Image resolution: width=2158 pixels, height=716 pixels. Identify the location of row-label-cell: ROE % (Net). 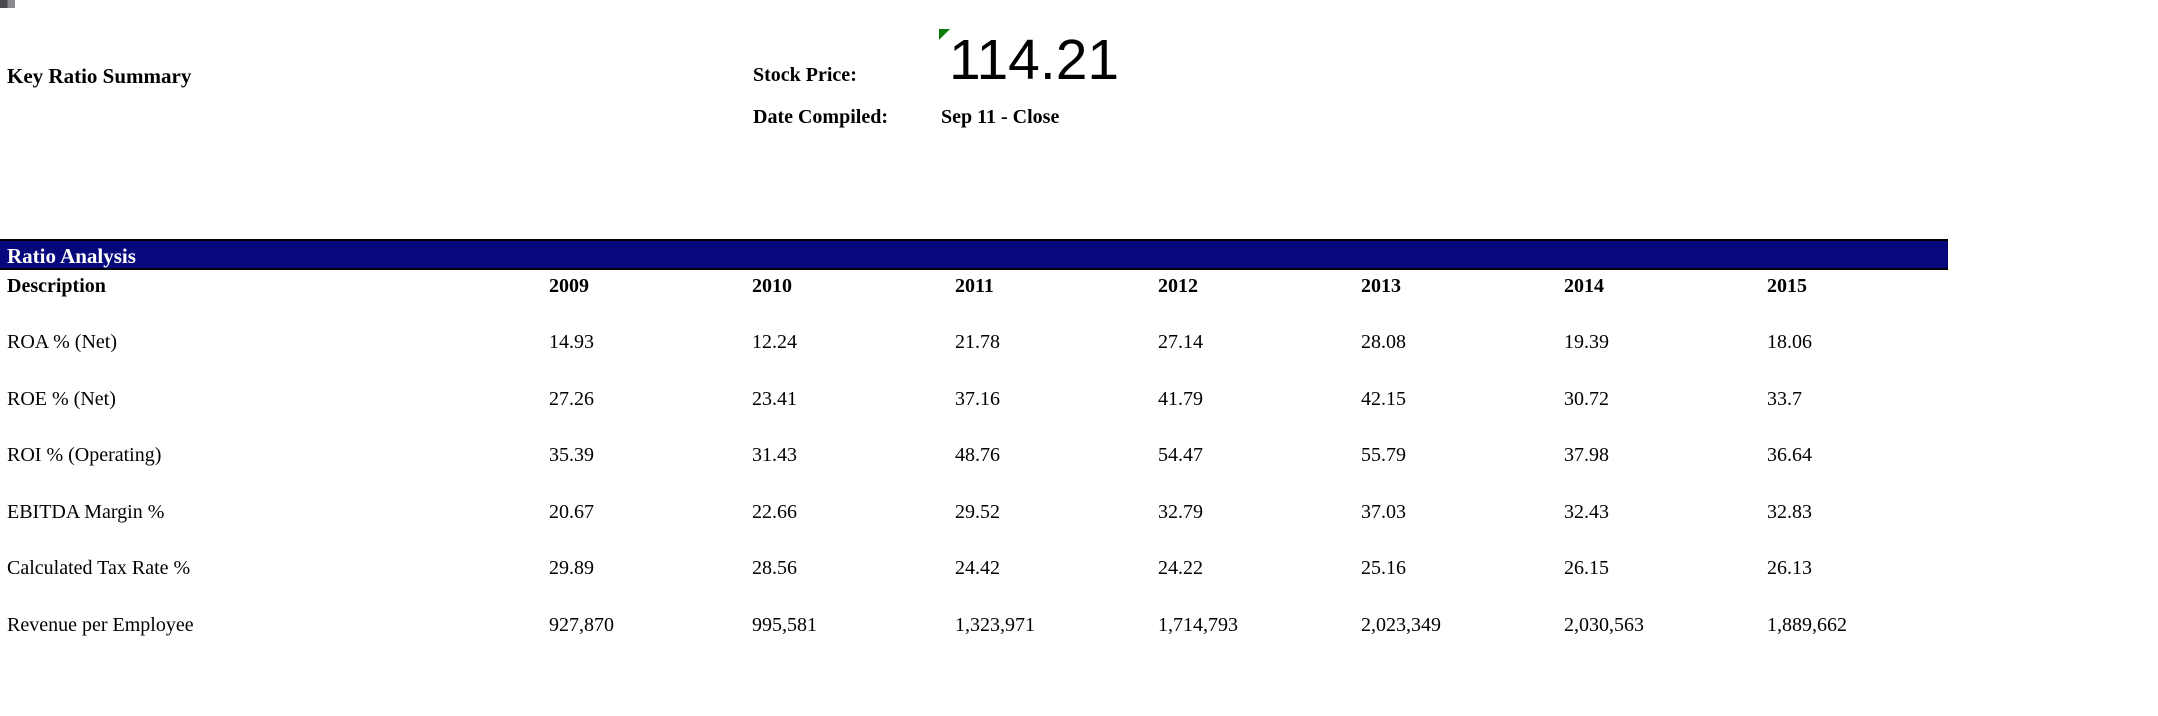
(268, 415).